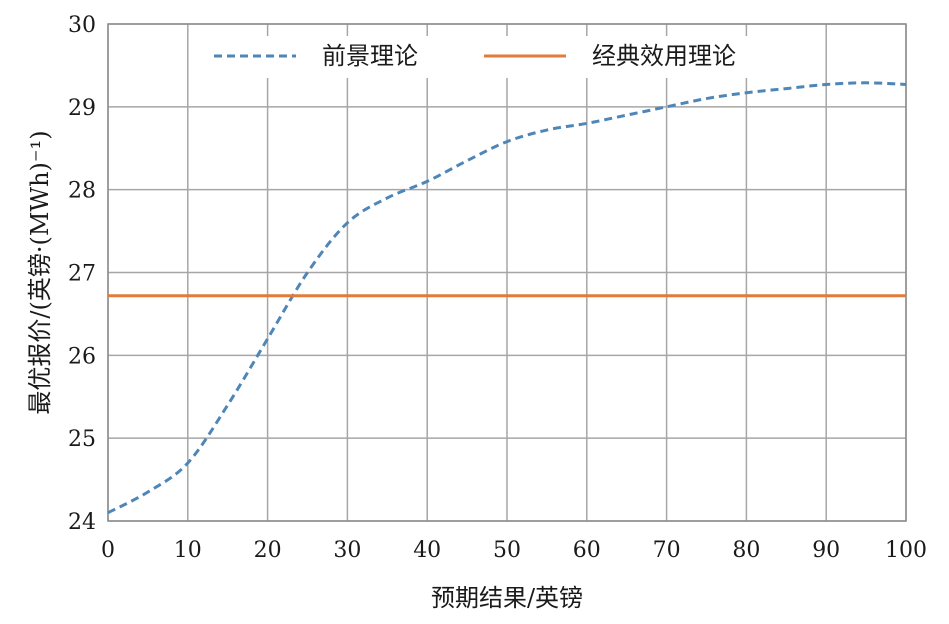  Describe the element at coordinates (82, 191) in the screenshot. I see `y-tick-label: 28` at that location.